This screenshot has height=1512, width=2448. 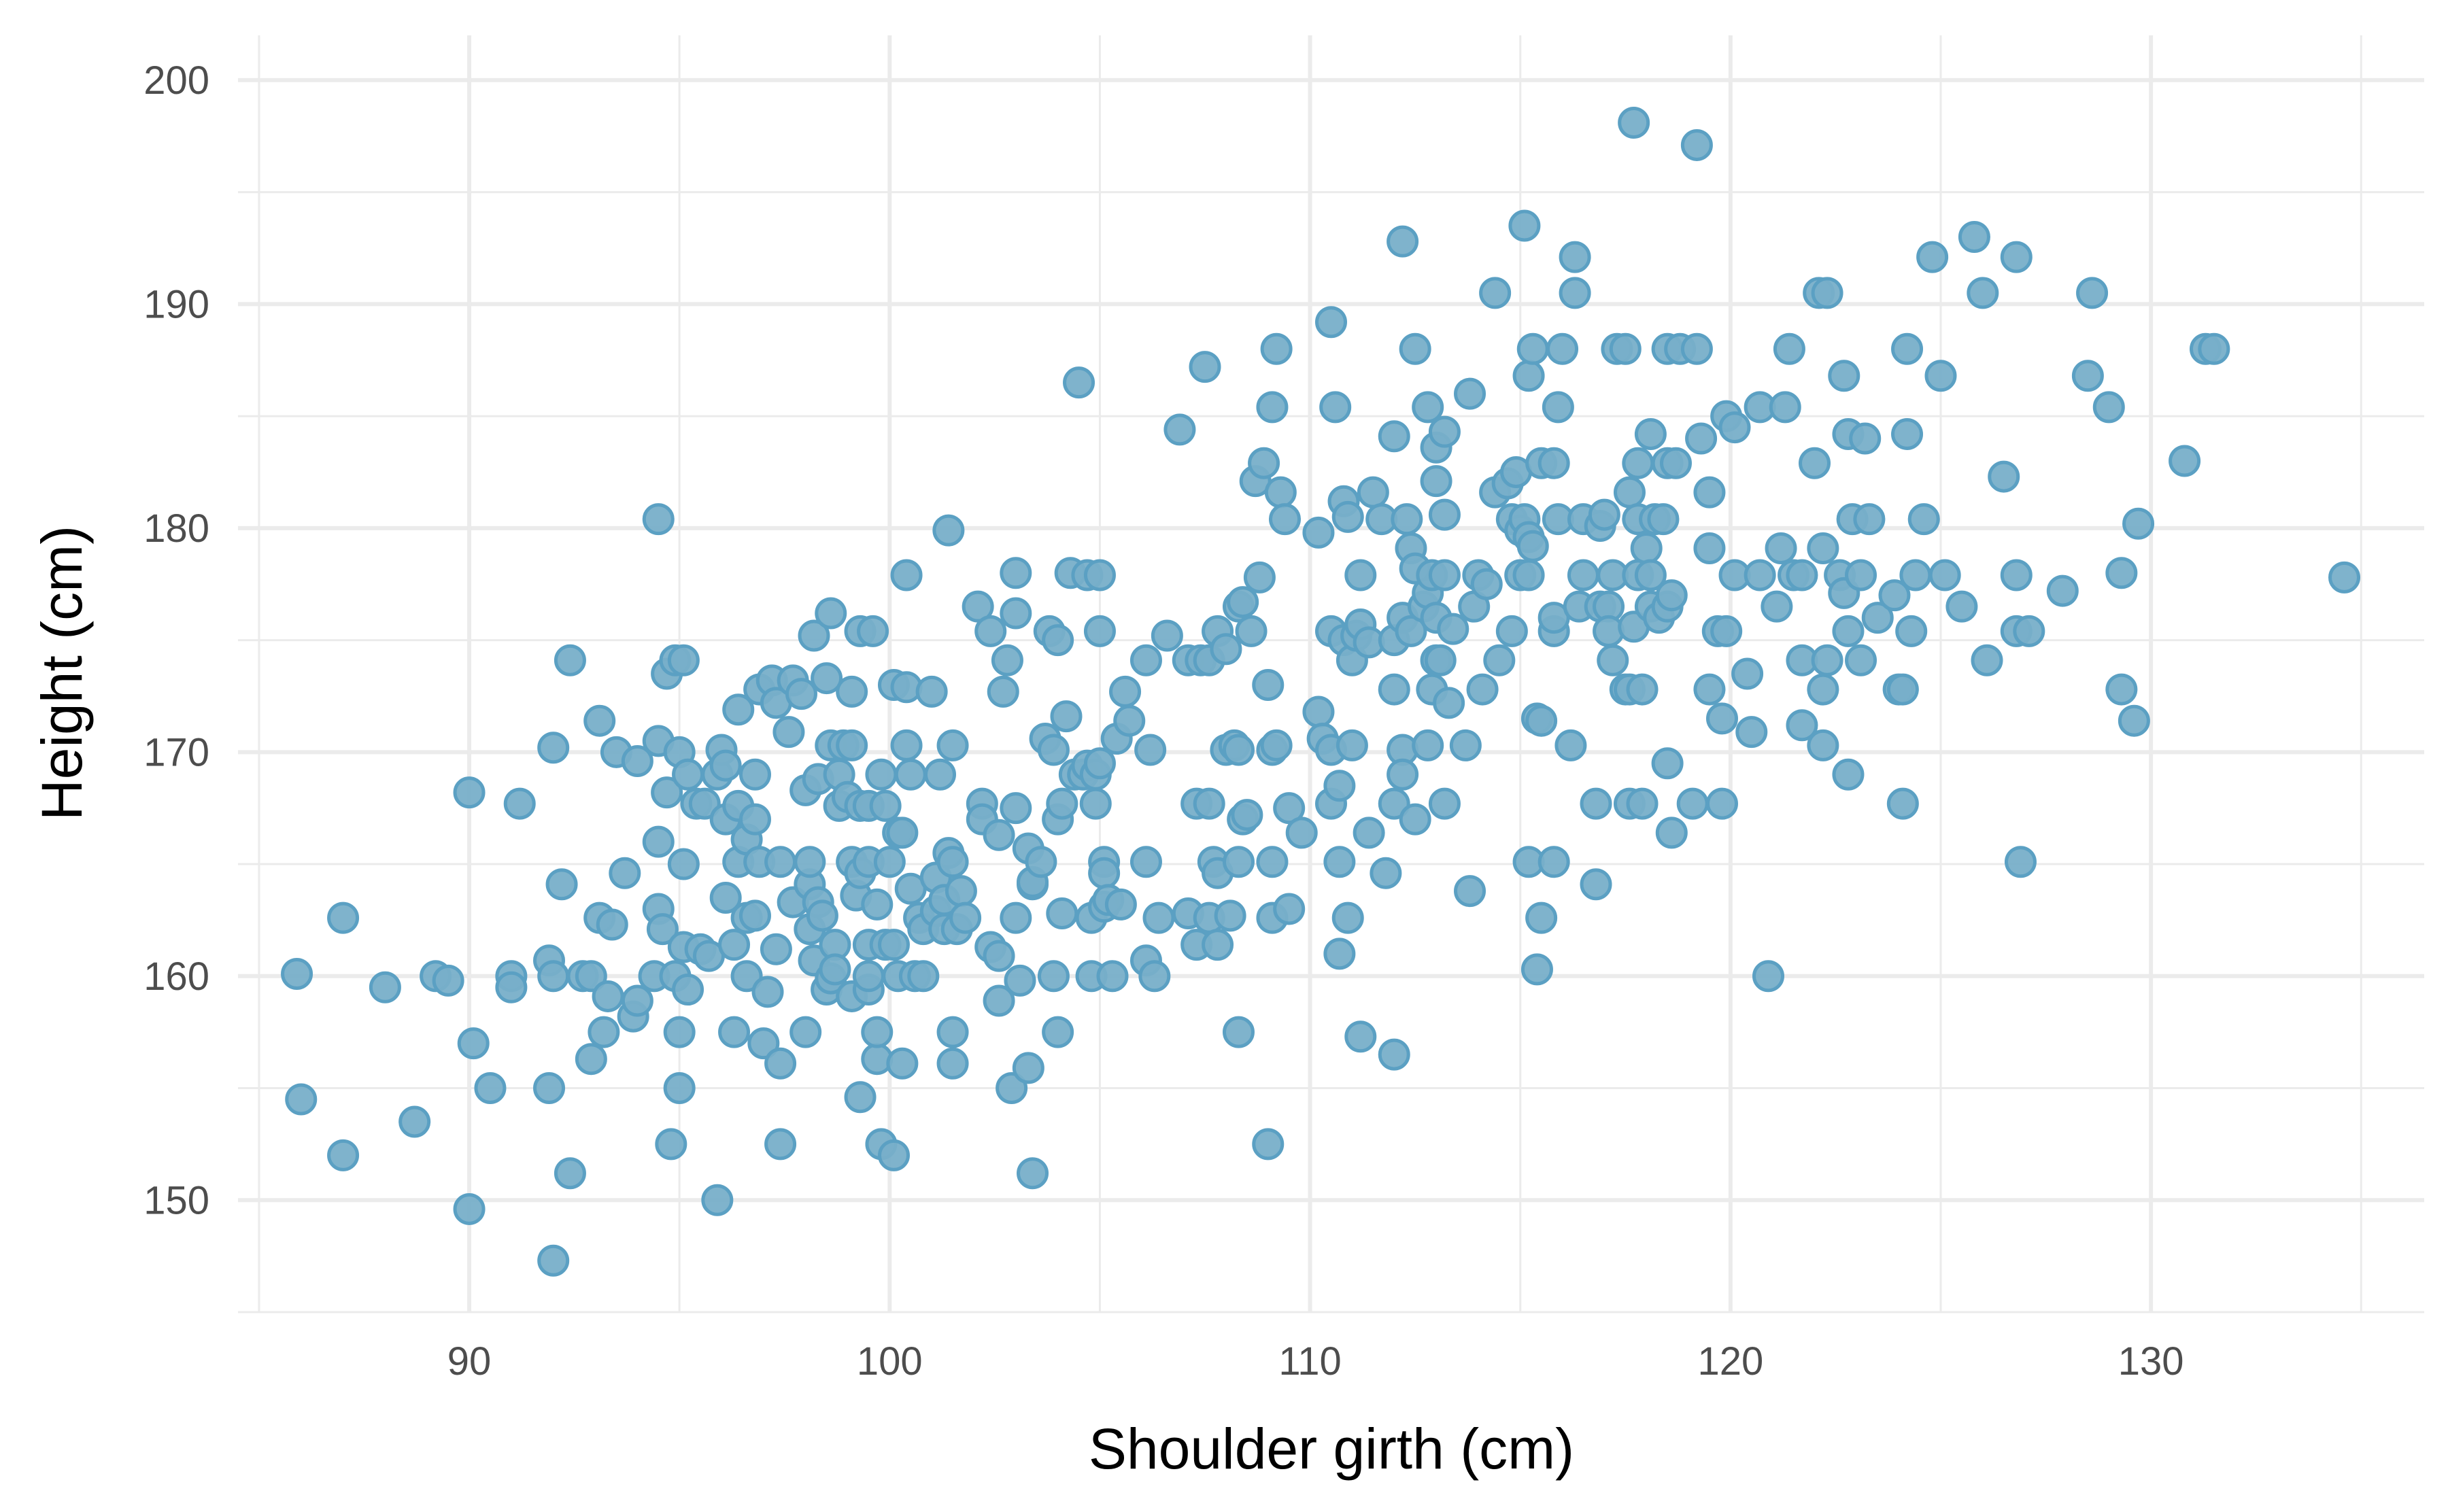 I want to click on x-tick-label: 110, so click(x=1310, y=1361).